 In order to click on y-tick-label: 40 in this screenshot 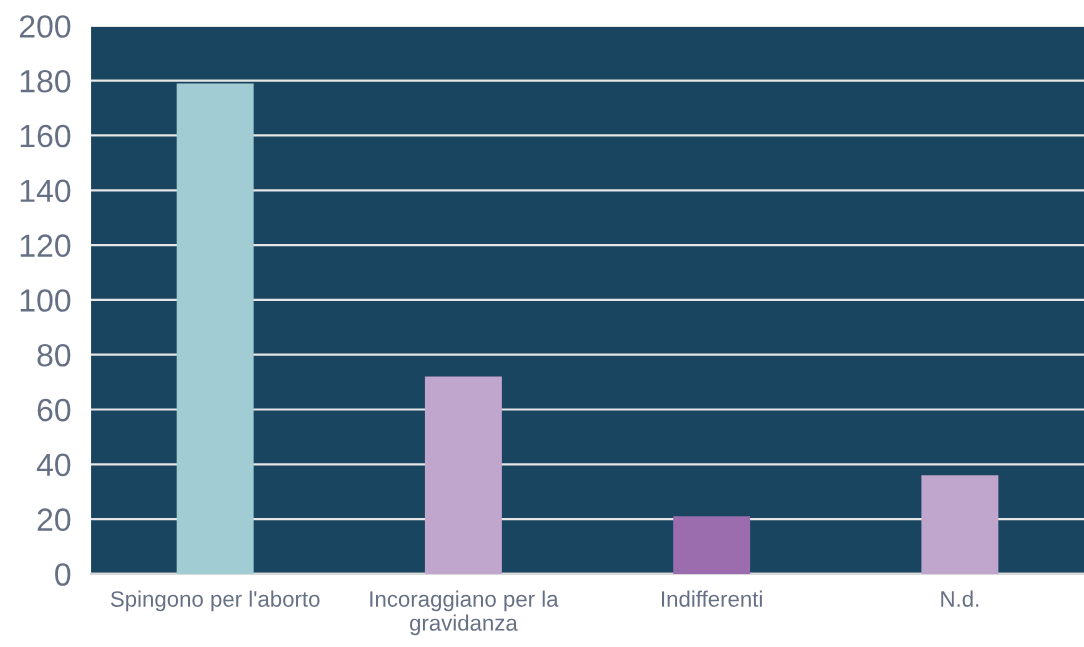, I will do `click(53, 465)`.